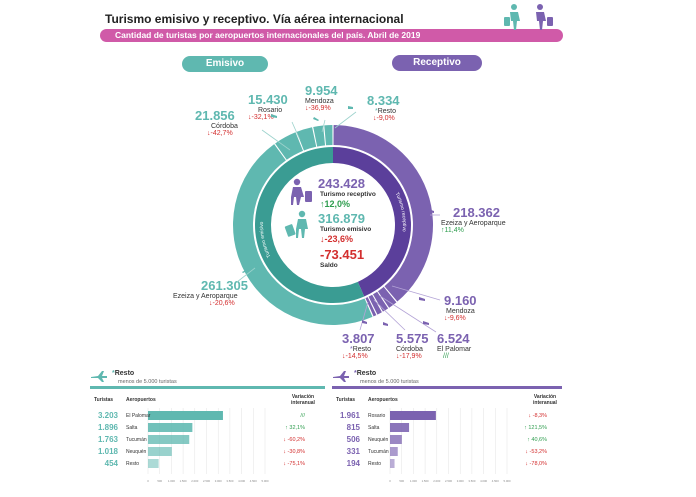  I want to click on tick-label: 4.000, so click(241, 481).